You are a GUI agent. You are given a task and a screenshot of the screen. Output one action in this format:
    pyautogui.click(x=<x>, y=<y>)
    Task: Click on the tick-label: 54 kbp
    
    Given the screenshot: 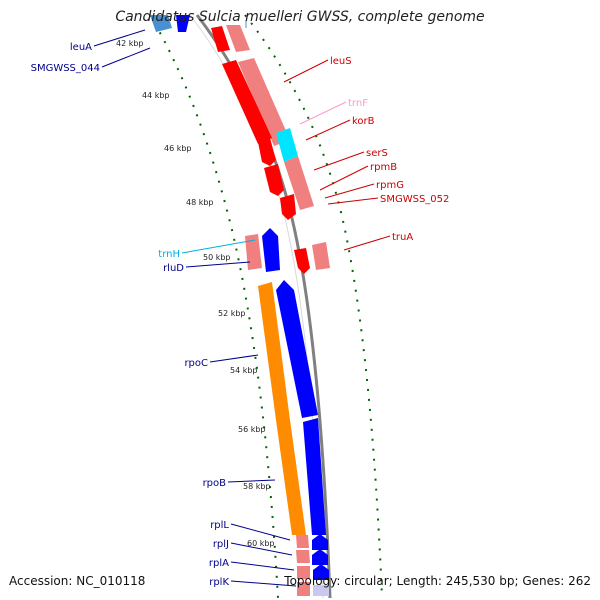 What is the action you would take?
    pyautogui.click(x=244, y=370)
    